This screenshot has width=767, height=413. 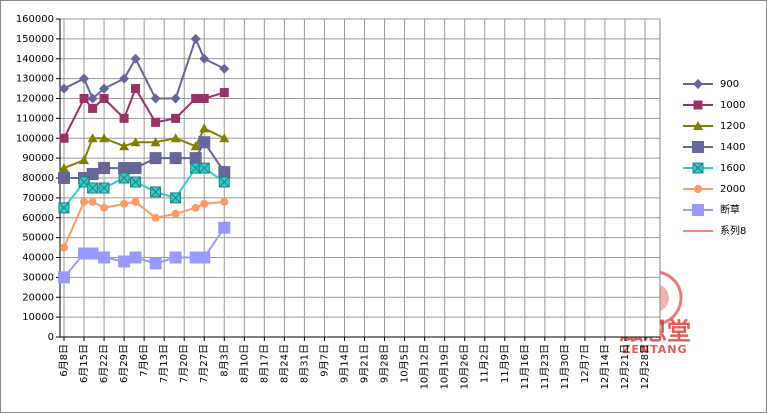 I want to click on legend-label: 1600, so click(x=732, y=168).